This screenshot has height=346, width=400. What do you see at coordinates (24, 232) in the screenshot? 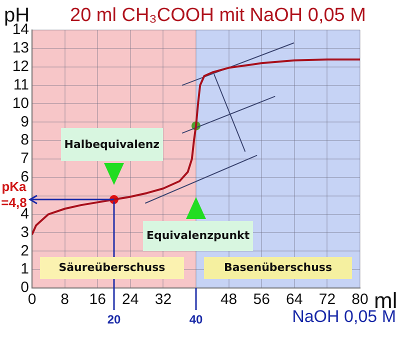
I see `y-tick-label: 3` at bounding box center [24, 232].